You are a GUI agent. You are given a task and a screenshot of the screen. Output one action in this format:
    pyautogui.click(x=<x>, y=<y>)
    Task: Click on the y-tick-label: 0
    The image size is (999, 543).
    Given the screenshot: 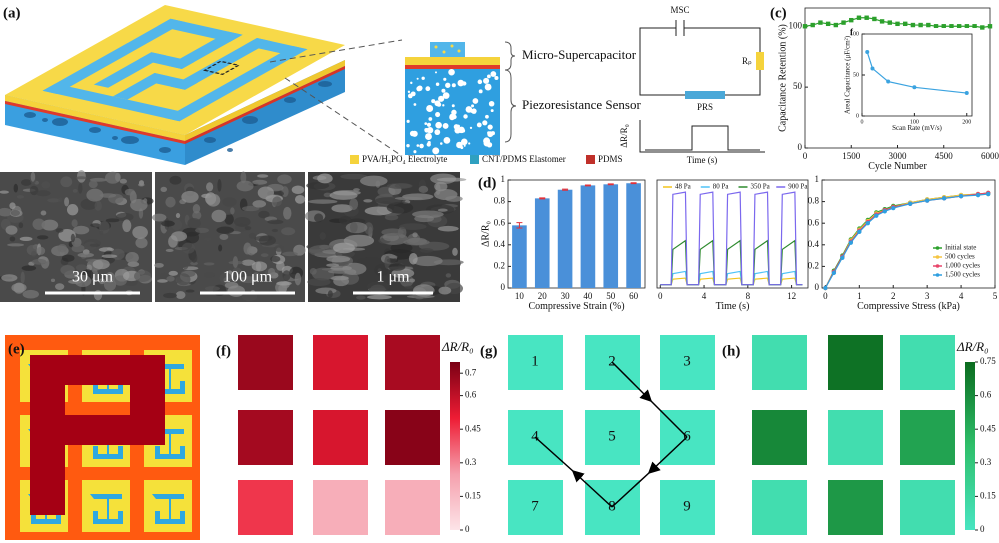 What is the action you would take?
    pyautogui.click(x=857, y=116)
    